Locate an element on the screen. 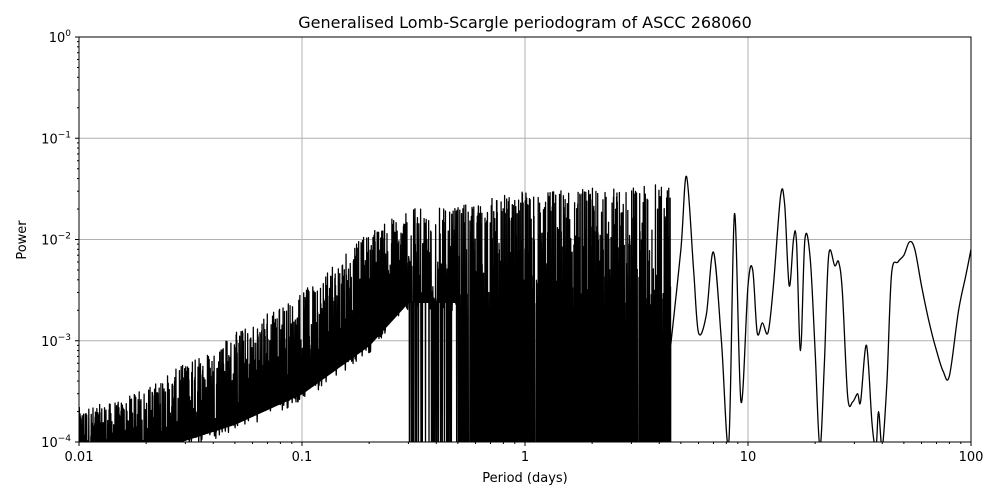 This screenshot has width=1000, height=500. x-axis-ticks: 0.01 0.1 1 10 100 is located at coordinates (524, 453).